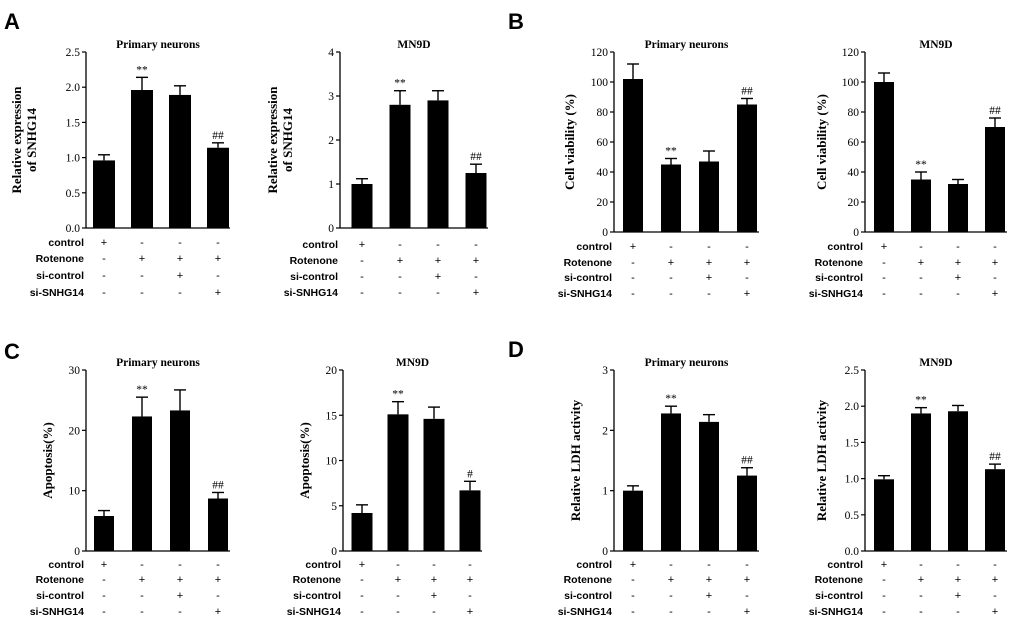 Image resolution: width=1020 pixels, height=622 pixels. I want to click on y-tick-label: 2, so click(605, 431).